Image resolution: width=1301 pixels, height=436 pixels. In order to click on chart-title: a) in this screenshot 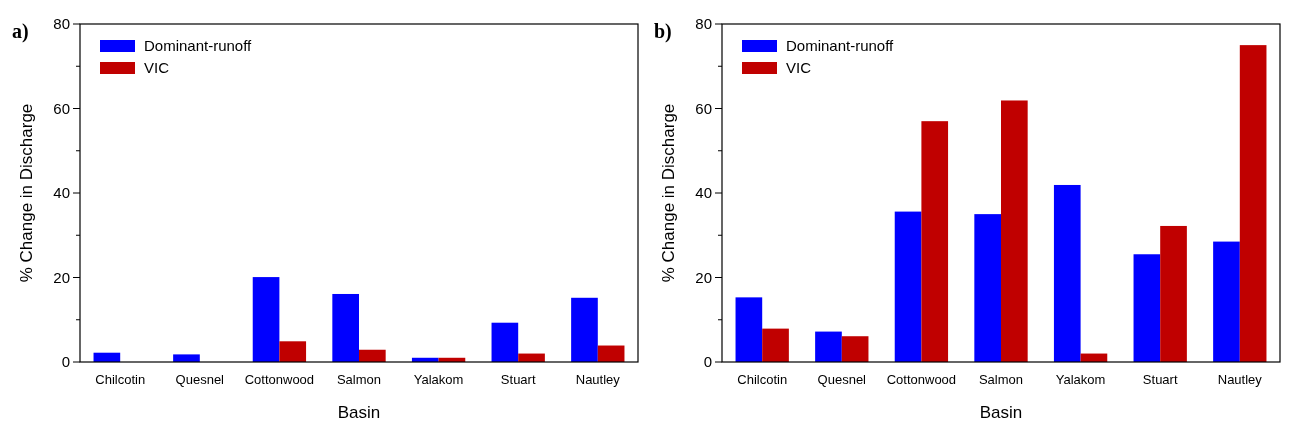, I will do `click(20, 31)`.